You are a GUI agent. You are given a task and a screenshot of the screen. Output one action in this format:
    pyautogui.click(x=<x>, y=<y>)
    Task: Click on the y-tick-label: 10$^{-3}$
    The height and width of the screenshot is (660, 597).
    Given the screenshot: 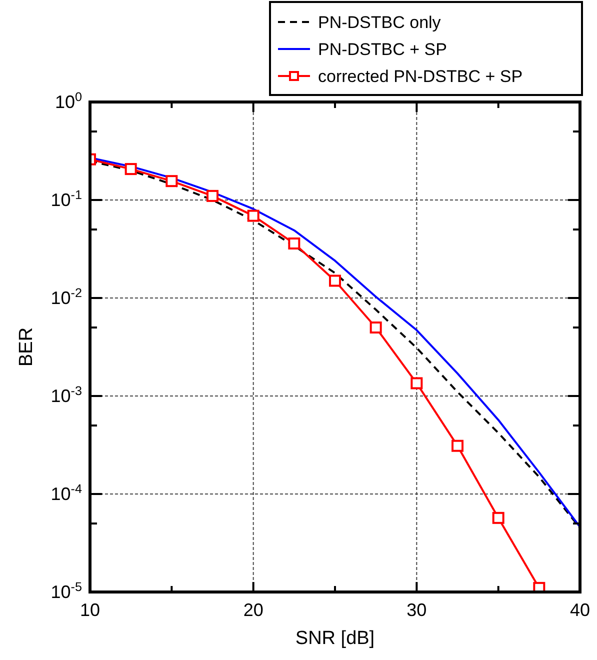 What is the action you would take?
    pyautogui.click(x=66, y=395)
    